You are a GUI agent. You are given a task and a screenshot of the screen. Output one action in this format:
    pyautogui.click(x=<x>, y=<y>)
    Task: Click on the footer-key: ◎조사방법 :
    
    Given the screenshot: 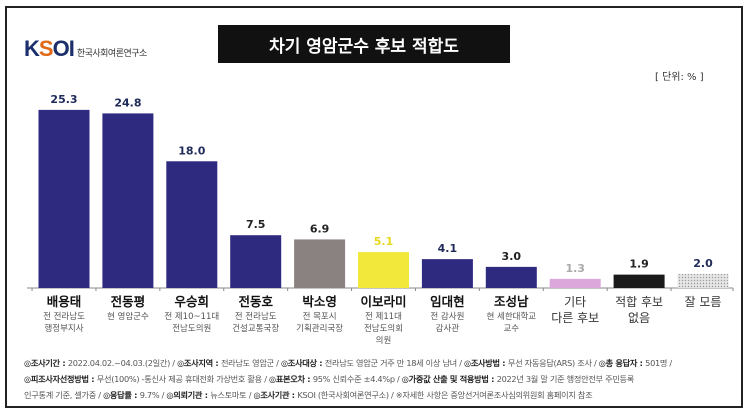 What is the action you would take?
    pyautogui.click(x=485, y=363)
    